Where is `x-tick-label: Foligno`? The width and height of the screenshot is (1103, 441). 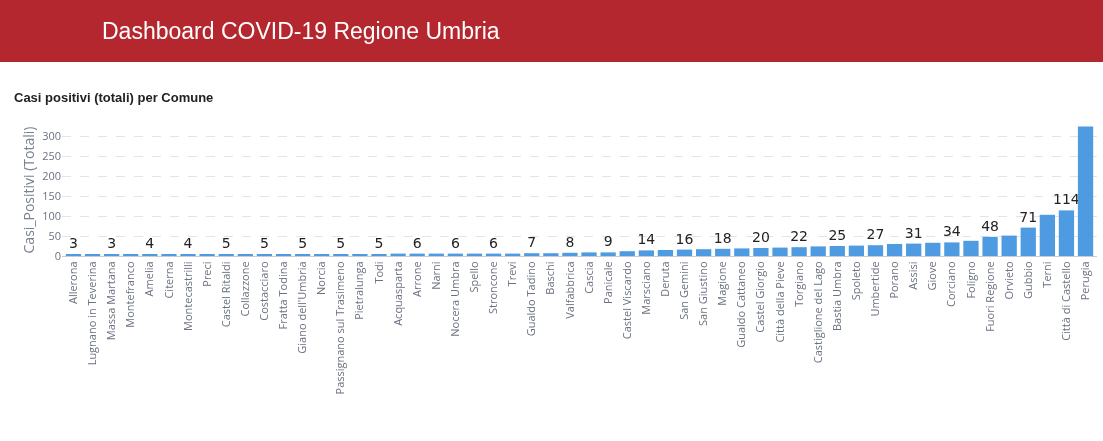
x-tick-label: Foligno is located at coordinates (970, 280).